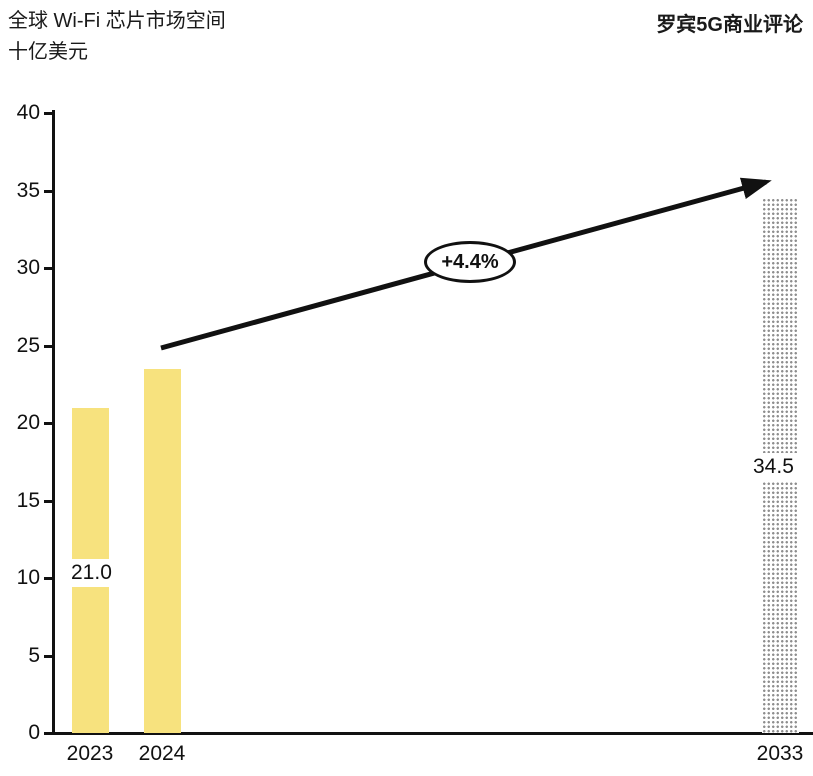 Image resolution: width=813 pixels, height=776 pixels. Describe the element at coordinates (91, 573) in the screenshot. I see `bar-value-label-2023: 21.0` at that location.